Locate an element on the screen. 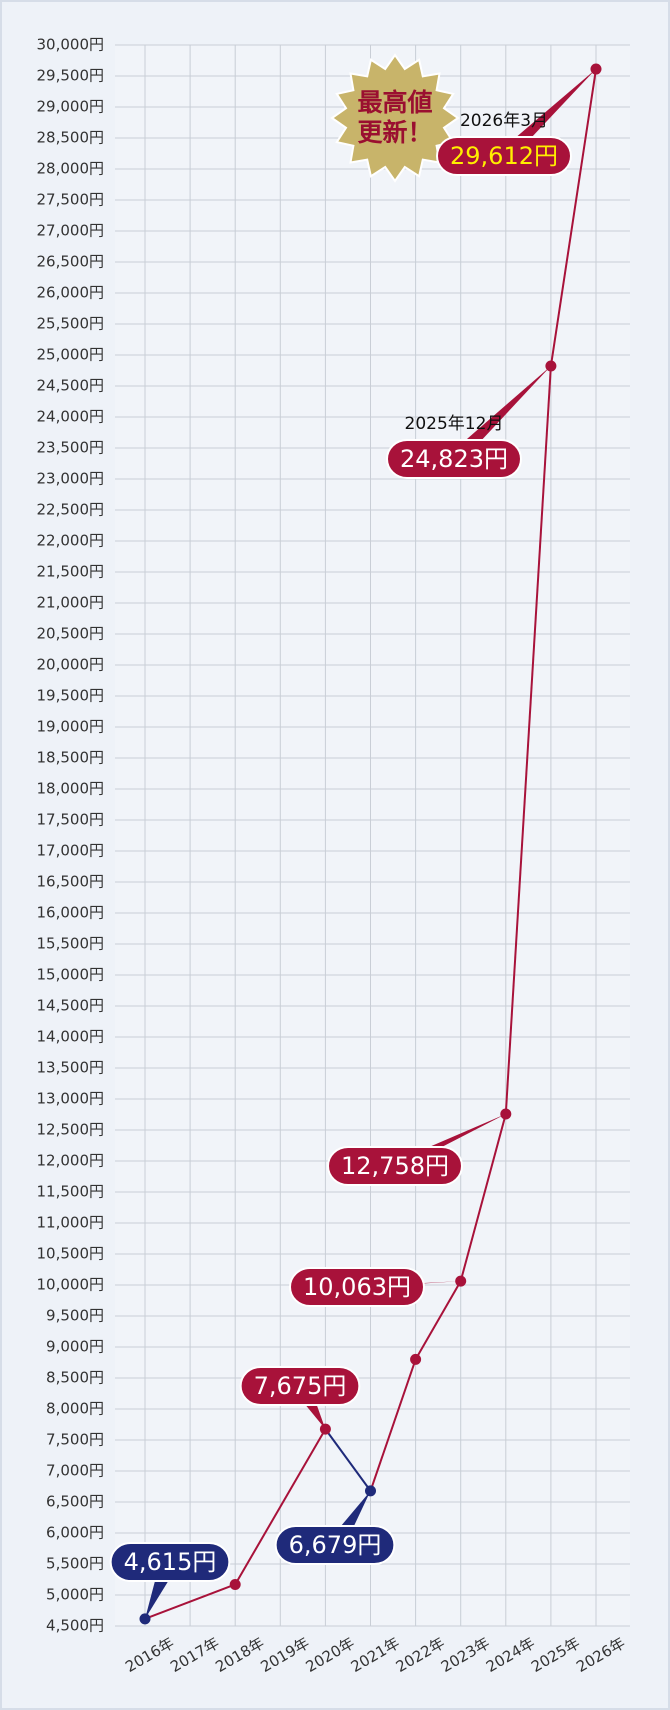 The height and width of the screenshot is (1710, 670). y-tick-label: 7,500円 is located at coordinates (75, 1440).